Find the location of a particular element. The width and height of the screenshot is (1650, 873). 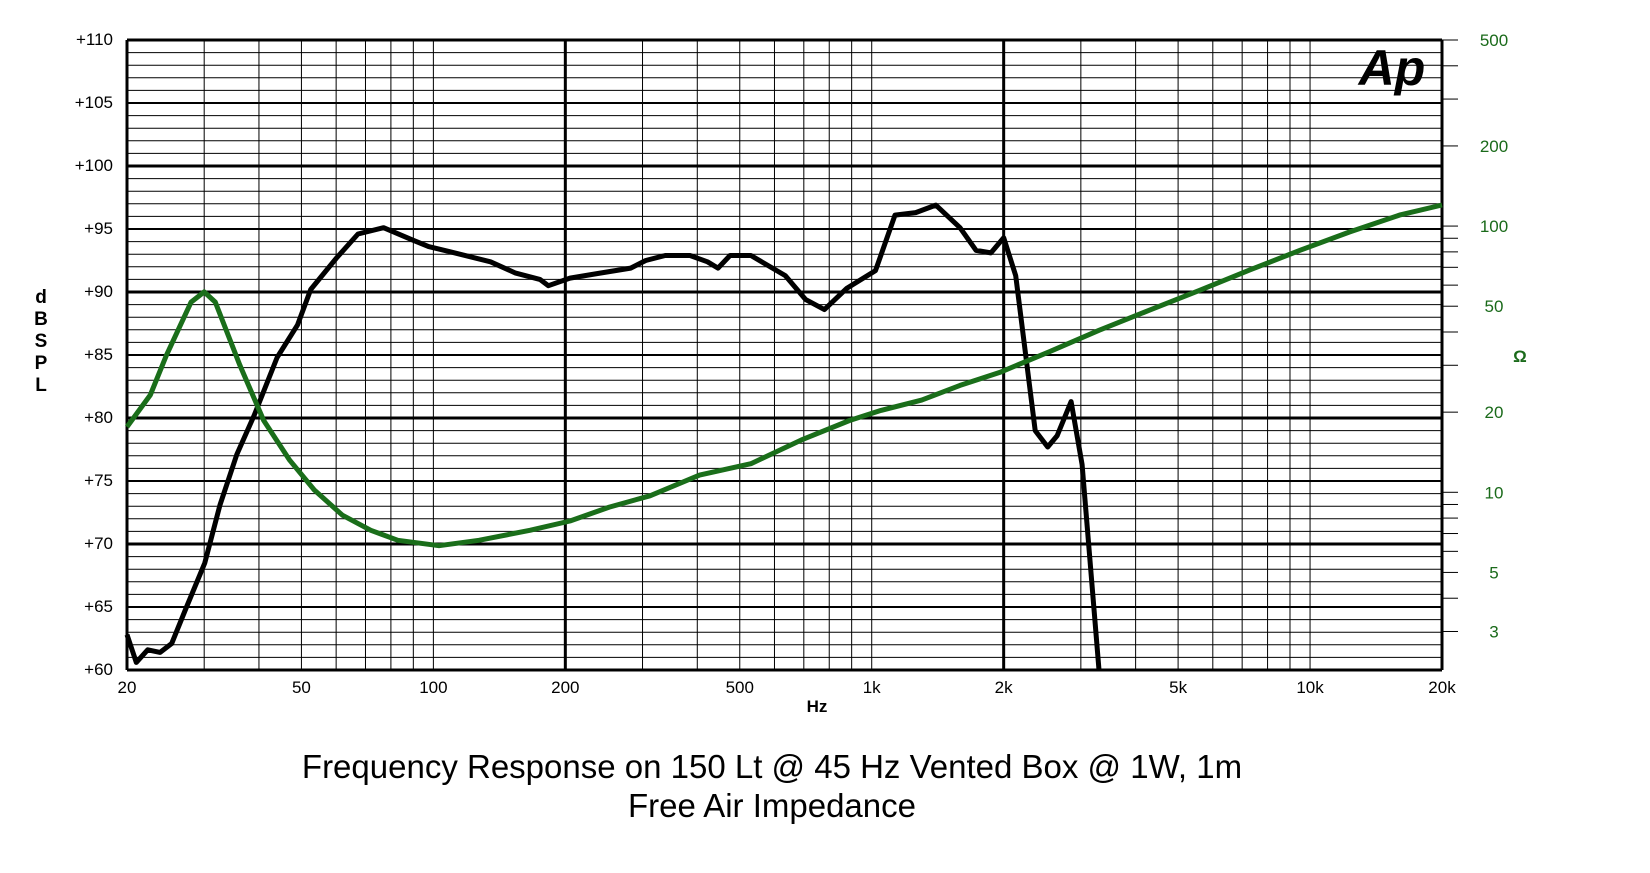

y2-tick-label: 20 is located at coordinates (1494, 412).